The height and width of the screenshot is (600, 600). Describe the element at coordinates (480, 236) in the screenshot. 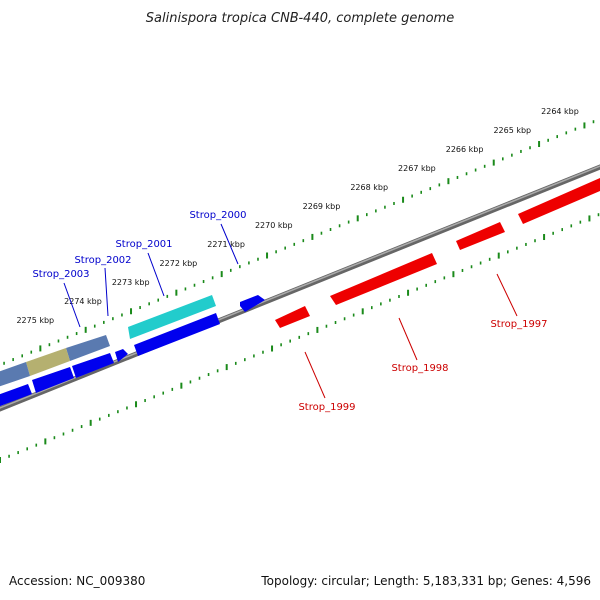

I see `gene-arrow-strop-1997-a` at that location.